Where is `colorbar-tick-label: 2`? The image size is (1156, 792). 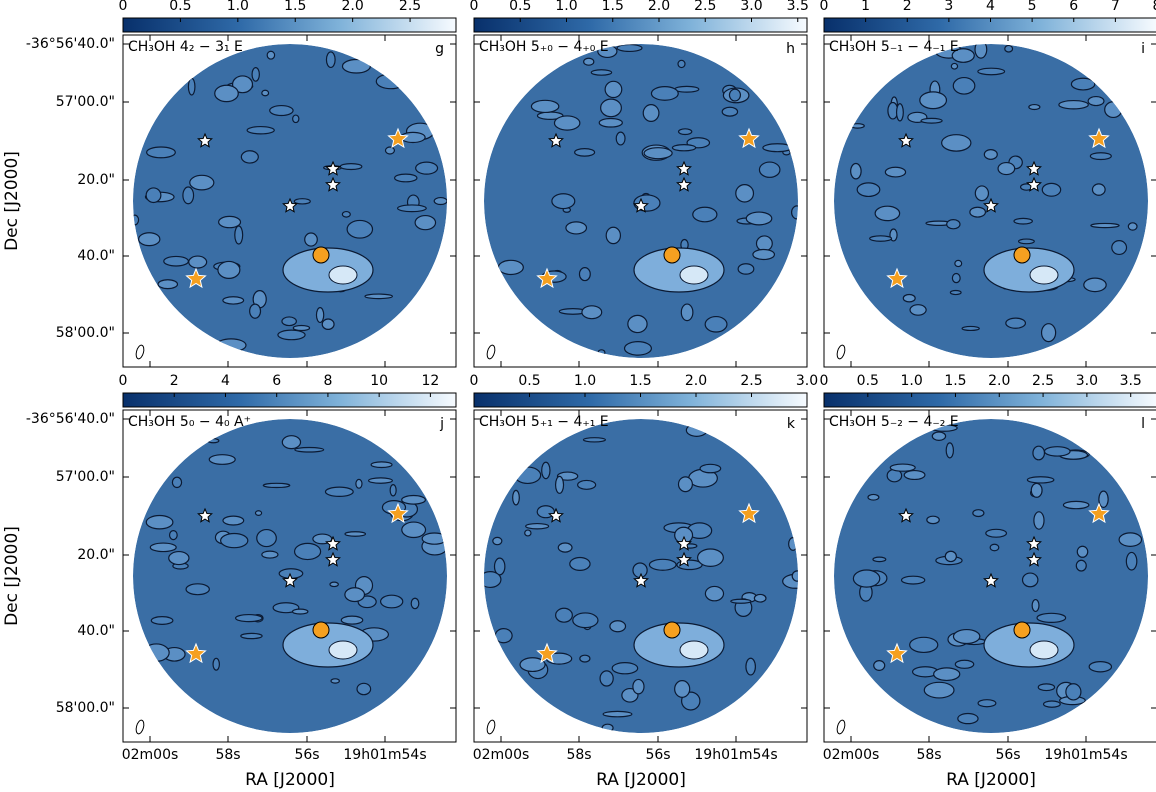 colorbar-tick-label: 2 is located at coordinates (907, 7).